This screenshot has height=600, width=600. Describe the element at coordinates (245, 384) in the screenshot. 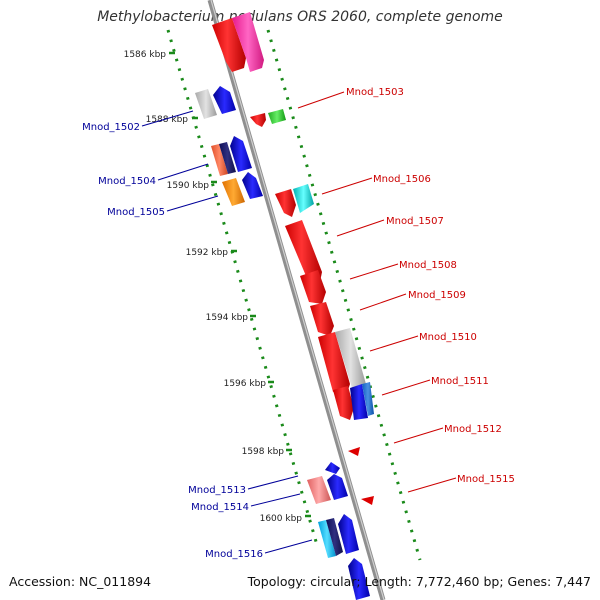

I see `scale-tick-label: 1596 kbp` at that location.